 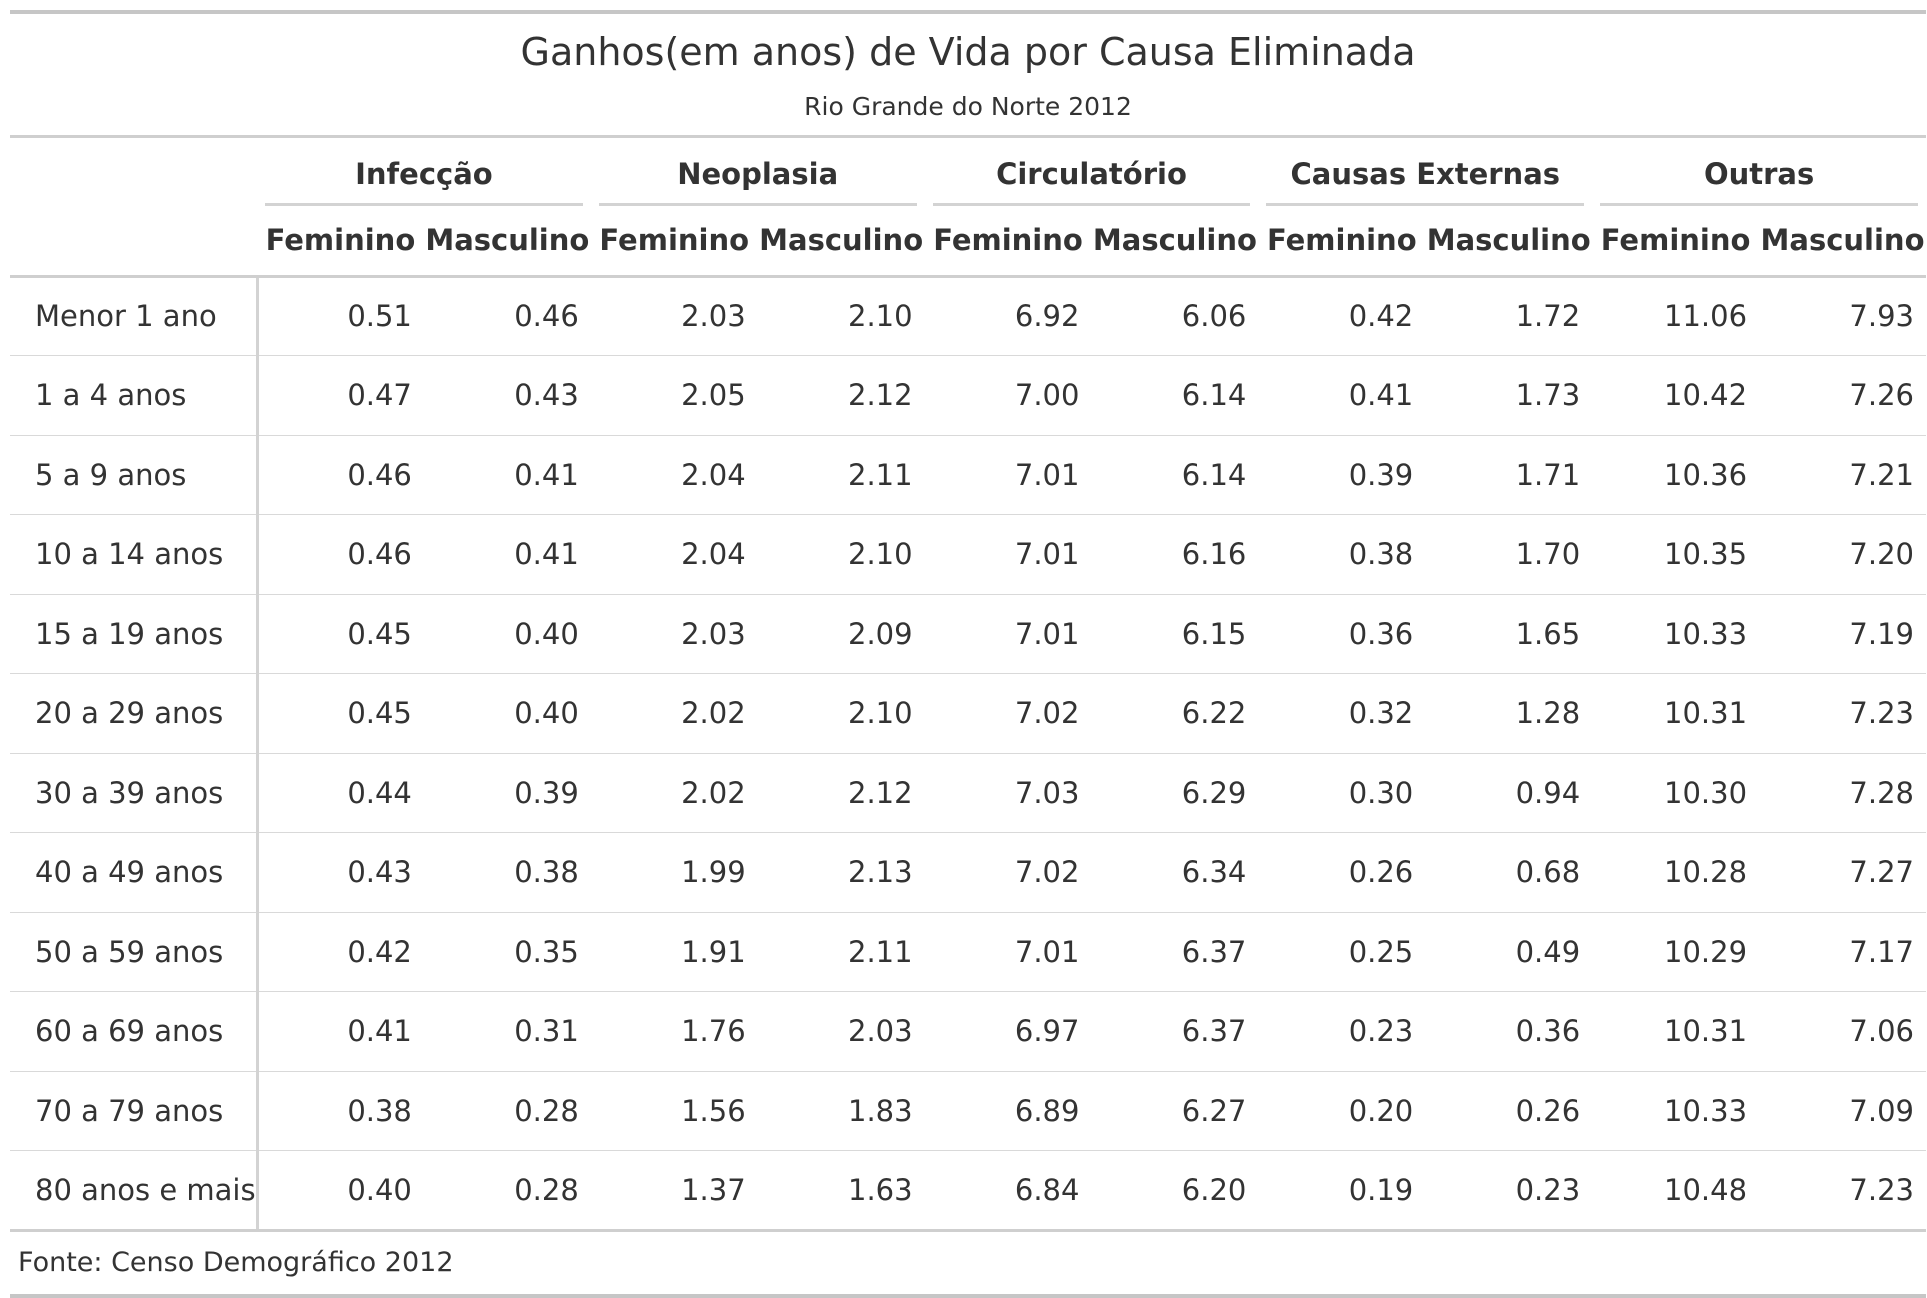 I want to click on table-cell: 0.42, so click(x=340, y=952).